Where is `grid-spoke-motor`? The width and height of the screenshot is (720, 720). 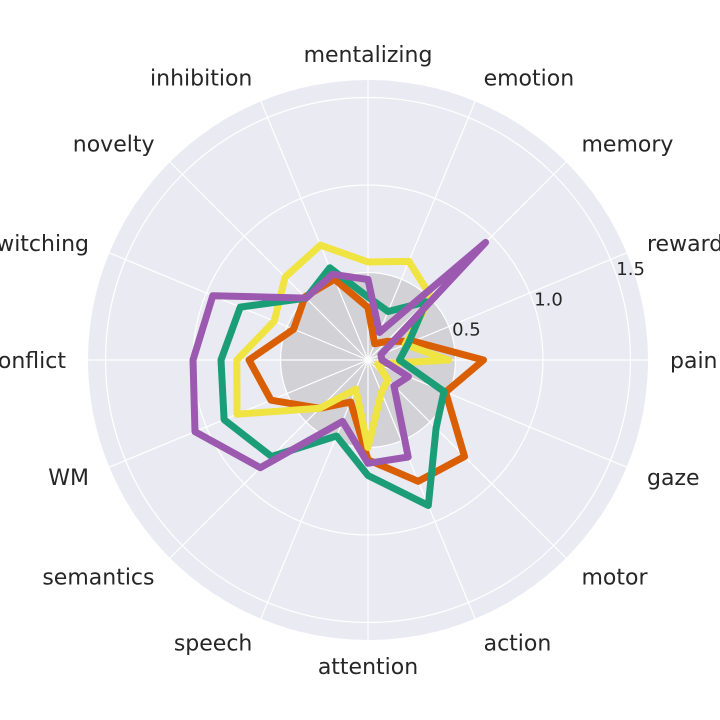
grid-spoke-motor is located at coordinates (467, 459).